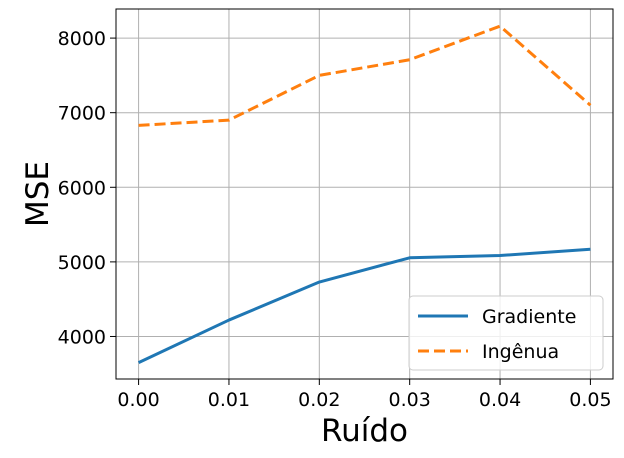 The image size is (624, 458). I want to click on y-tick-label: 6000, so click(82, 188).